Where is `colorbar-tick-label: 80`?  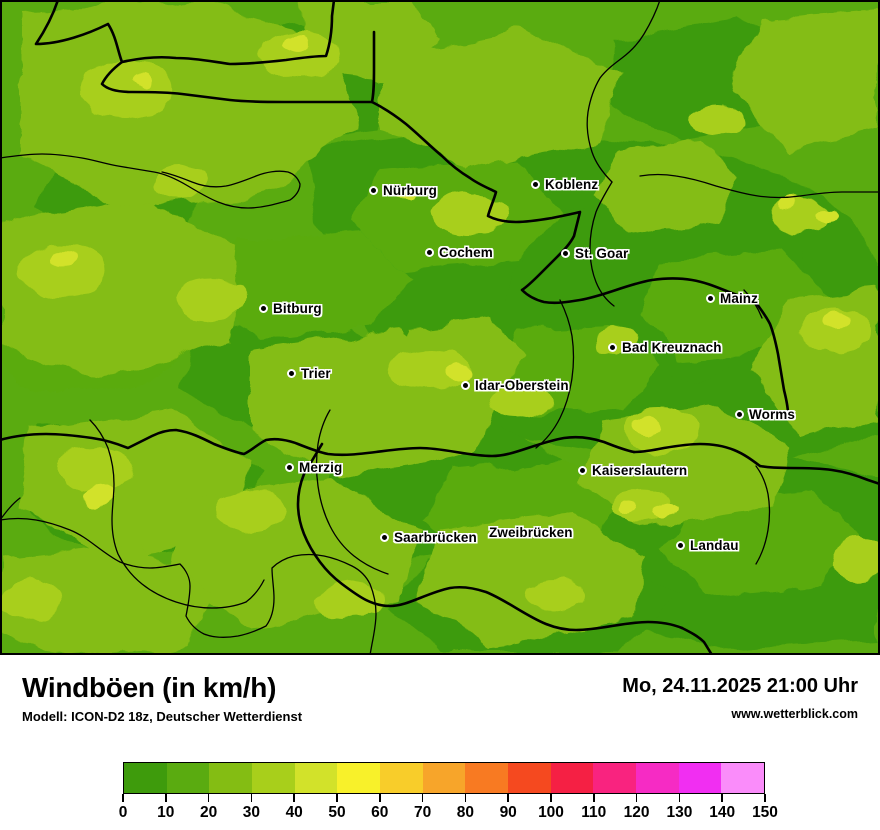 colorbar-tick-label: 80 is located at coordinates (465, 812).